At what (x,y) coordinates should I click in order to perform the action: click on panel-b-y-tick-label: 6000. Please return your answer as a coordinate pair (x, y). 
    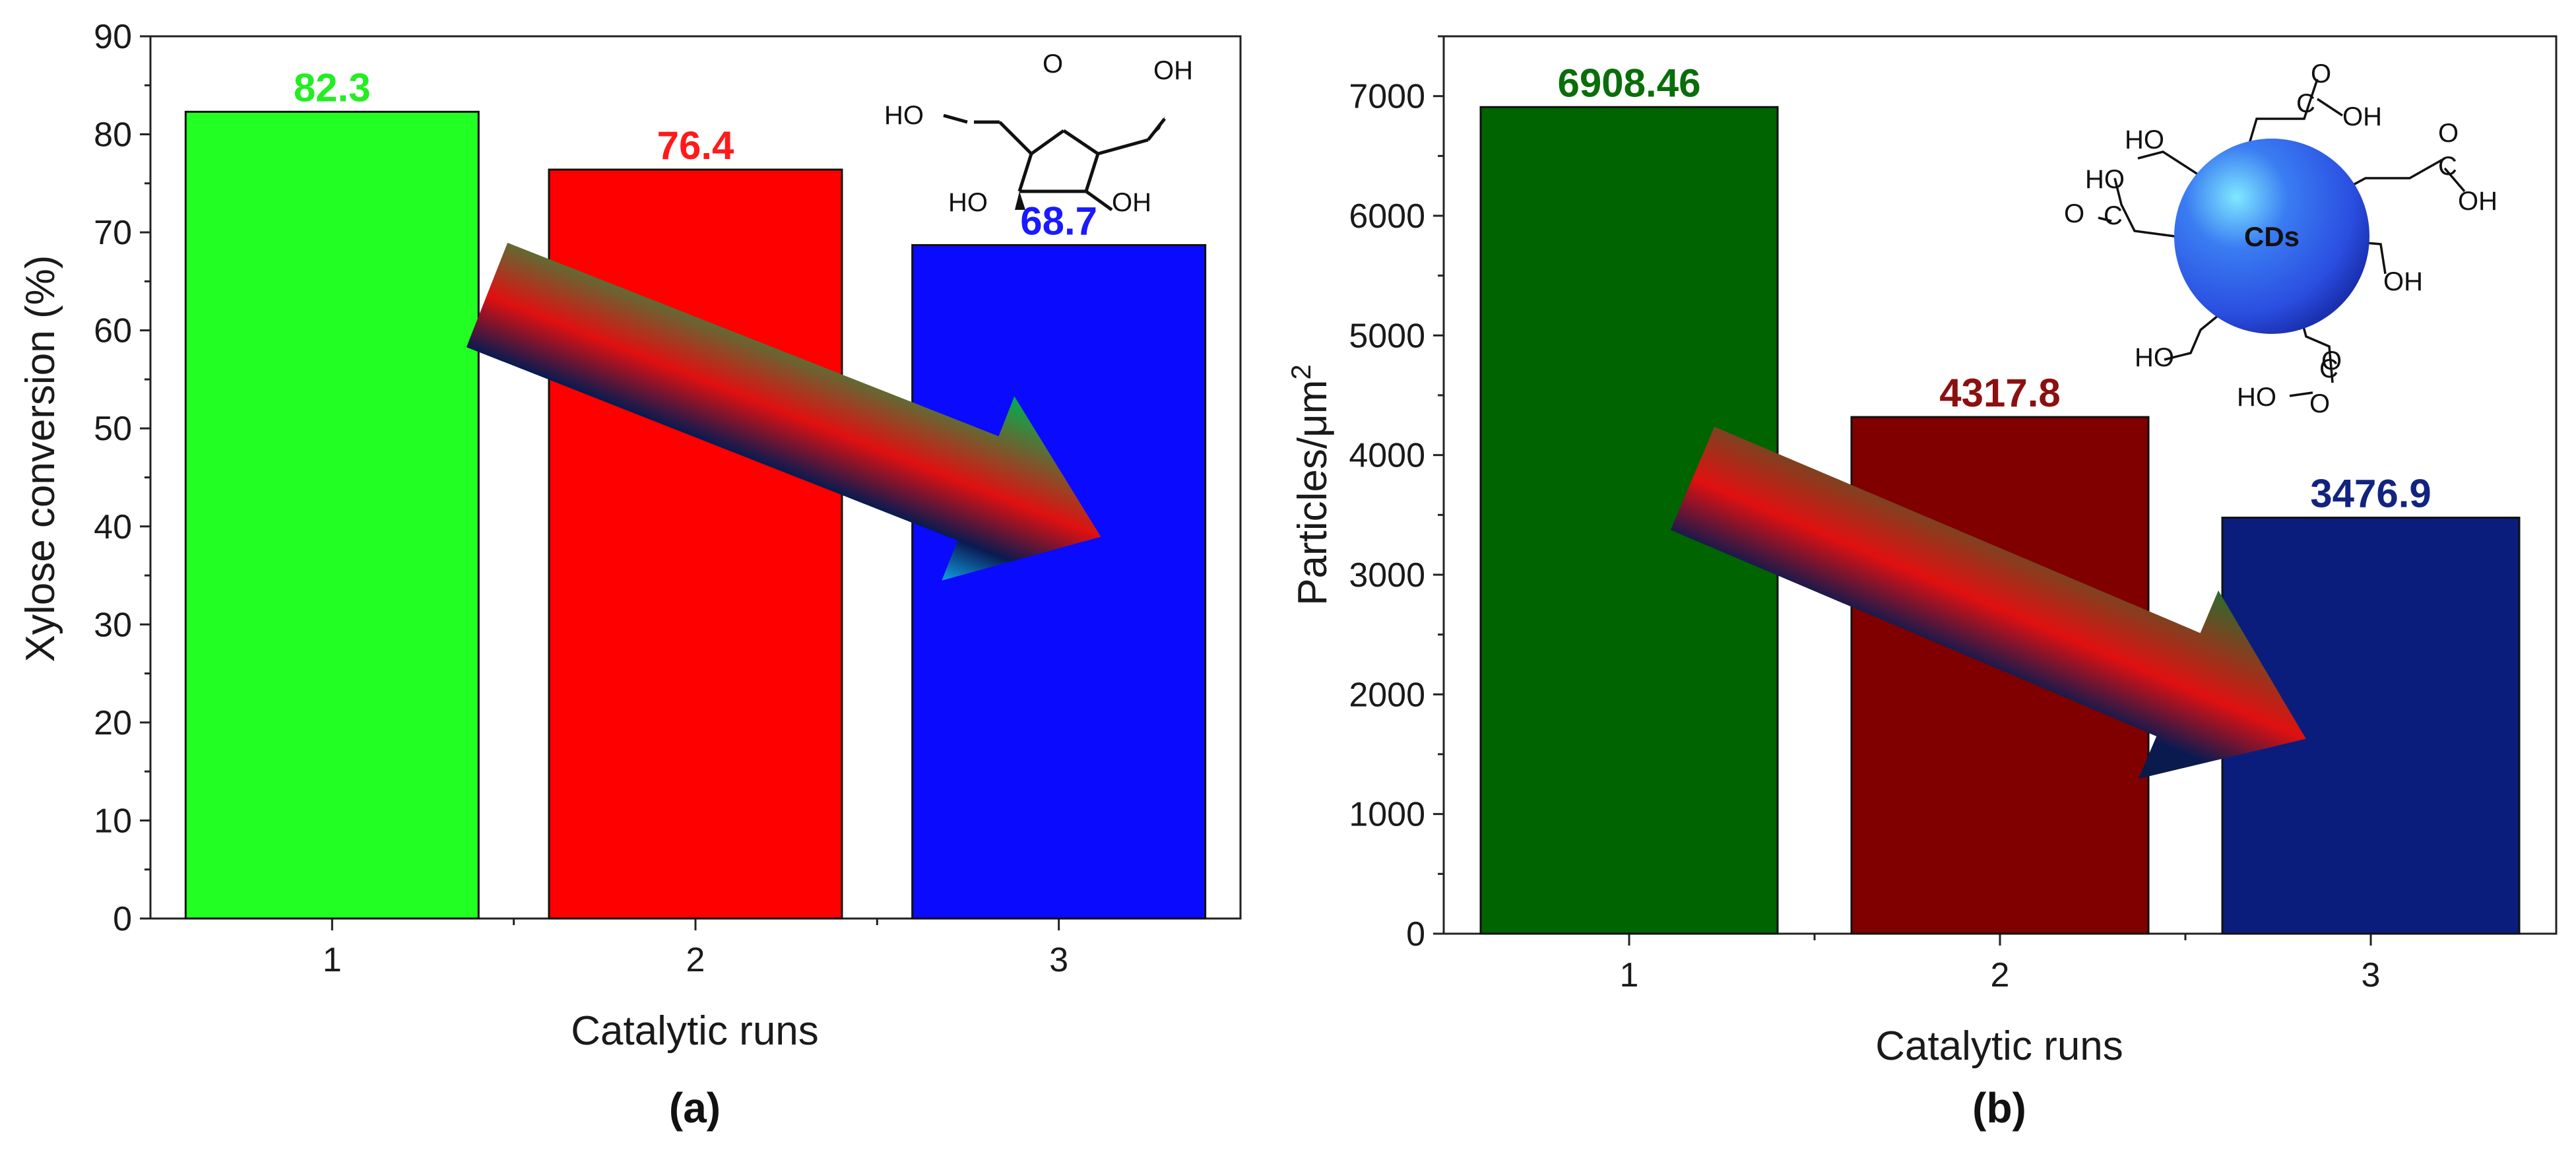
    Looking at the image, I should click on (1387, 216).